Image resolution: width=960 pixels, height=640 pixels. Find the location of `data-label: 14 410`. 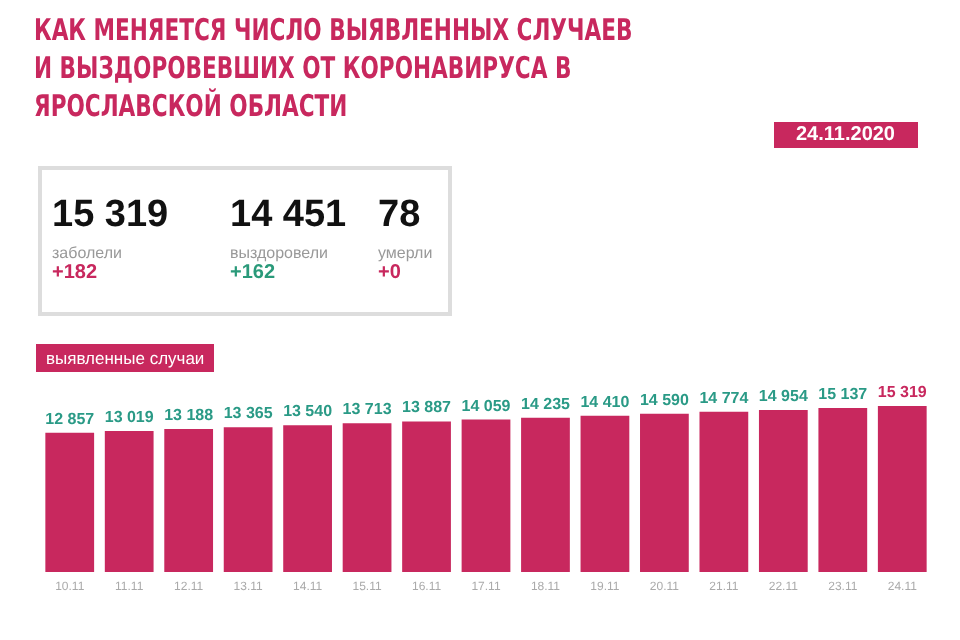

data-label: 14 410 is located at coordinates (605, 401).